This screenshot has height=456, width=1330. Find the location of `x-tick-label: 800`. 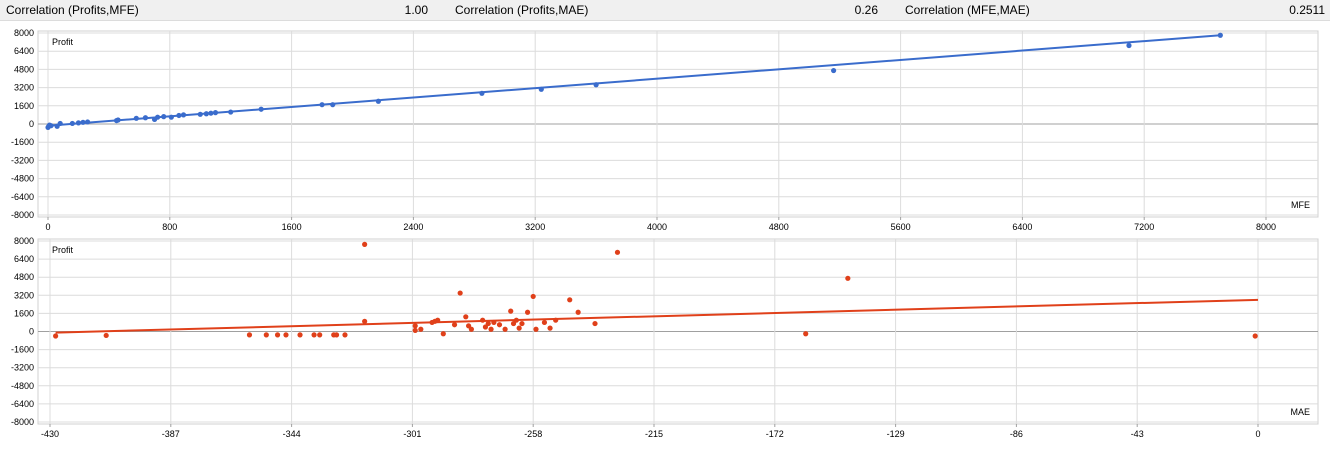

x-tick-label: 800 is located at coordinates (169, 227).